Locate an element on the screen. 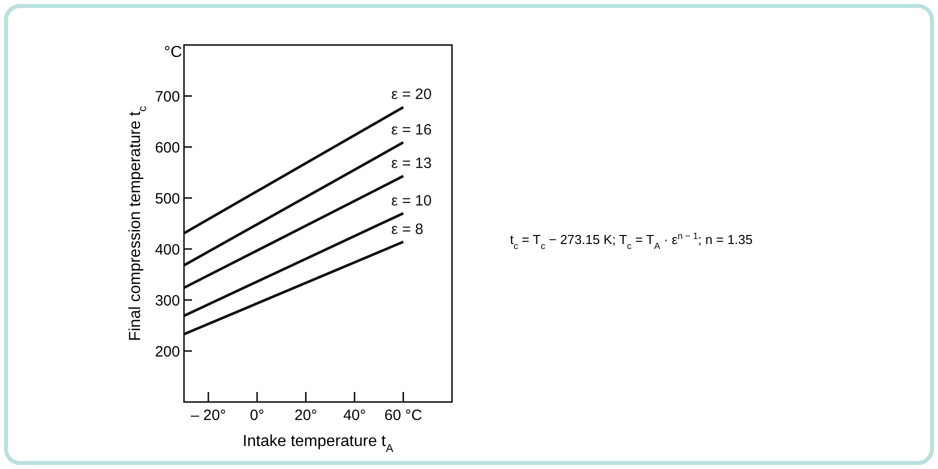 Image resolution: width=938 pixels, height=469 pixels. y-tick-label: 500 is located at coordinates (167, 199).